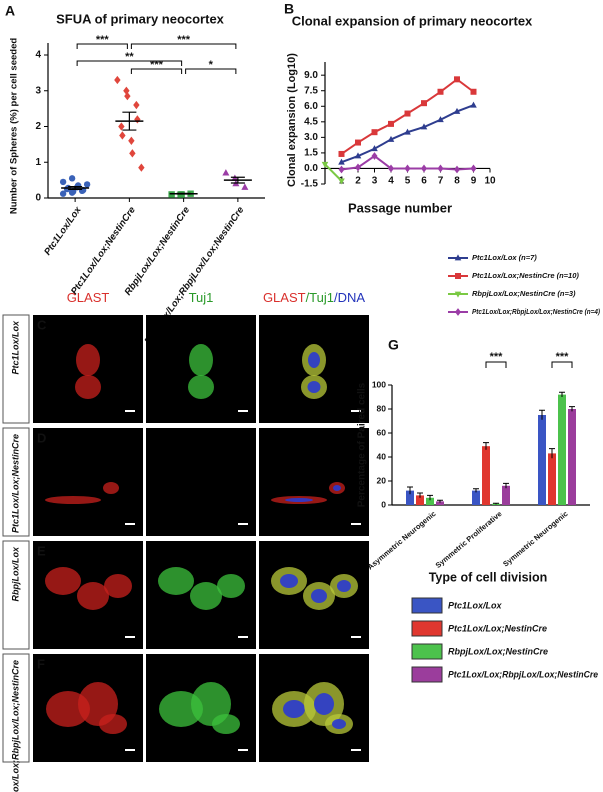 This screenshot has width=603, height=792. Describe the element at coordinates (42, 324) in the screenshot. I see `panel-letter: C` at that location.